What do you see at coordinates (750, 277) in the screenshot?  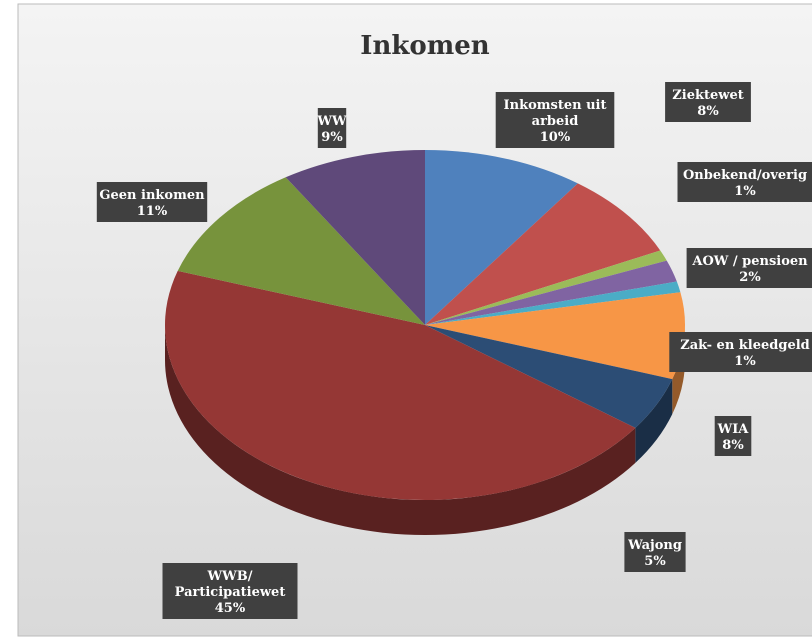 I see `data-label-value: 2%` at bounding box center [750, 277].